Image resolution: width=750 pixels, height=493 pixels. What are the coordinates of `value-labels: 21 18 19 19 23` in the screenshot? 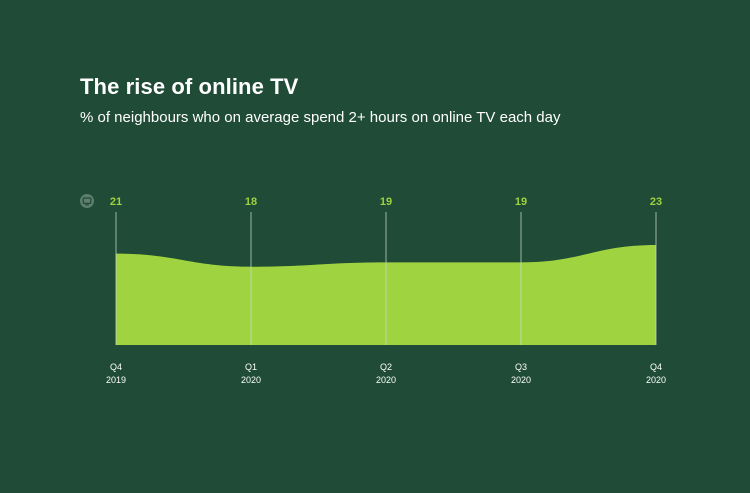 It's located at (386, 202).